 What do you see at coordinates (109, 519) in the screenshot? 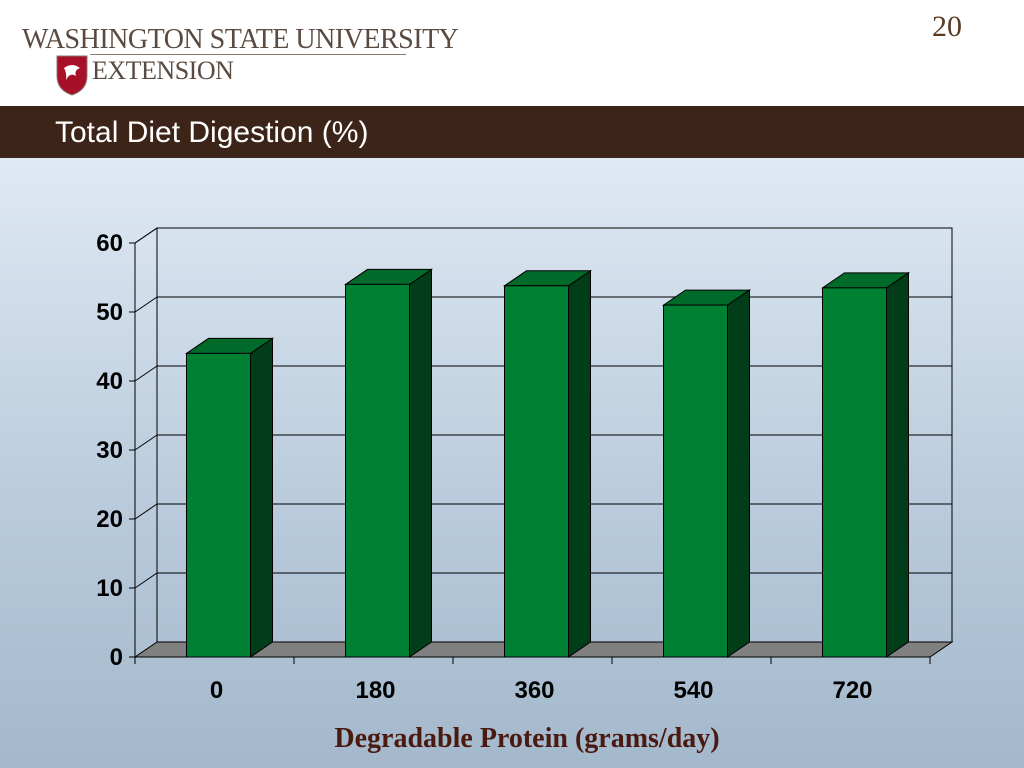
I see `y-tick-label: 20` at bounding box center [109, 519].